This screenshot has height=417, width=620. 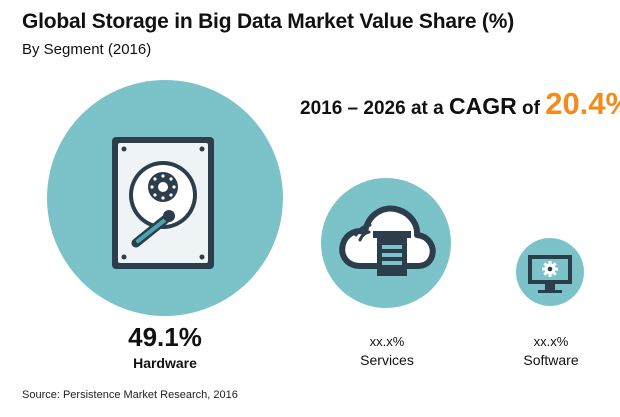 I want to click on monitor-gear-icon, so click(x=550, y=274).